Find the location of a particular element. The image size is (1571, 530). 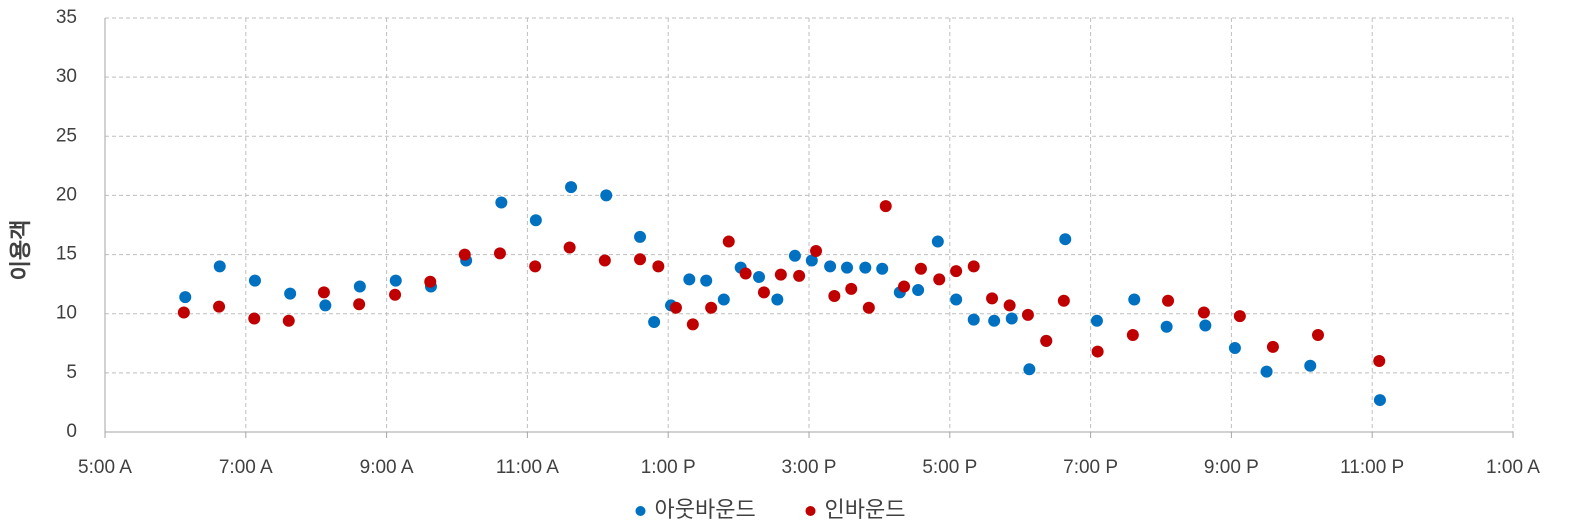

y-tick-label: 0 is located at coordinates (71, 431).